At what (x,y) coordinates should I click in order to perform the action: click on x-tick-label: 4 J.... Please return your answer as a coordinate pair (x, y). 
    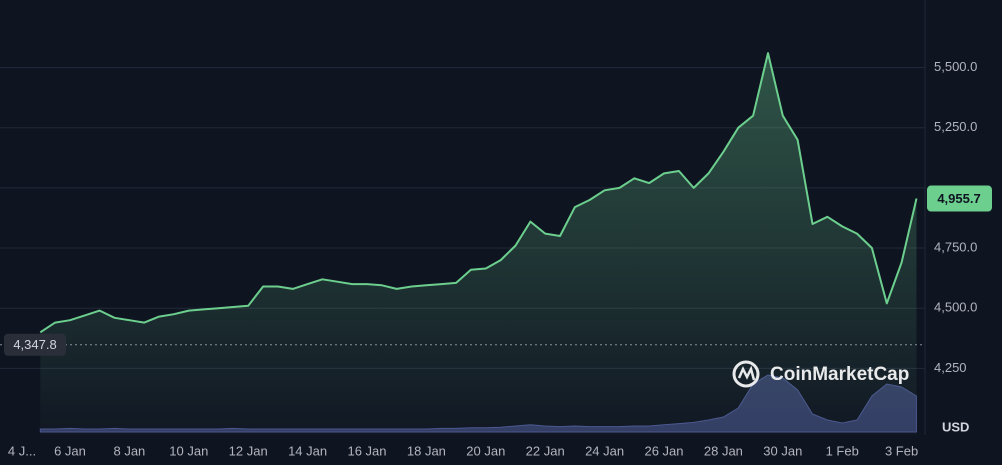
    Looking at the image, I should click on (22, 450).